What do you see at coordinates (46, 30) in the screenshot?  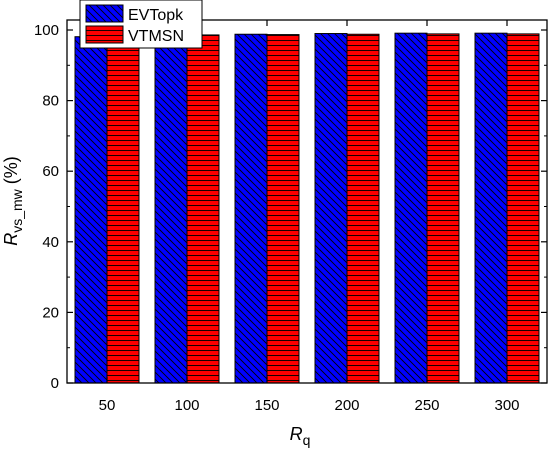 I see `y-tick-label-100: 100` at bounding box center [46, 30].